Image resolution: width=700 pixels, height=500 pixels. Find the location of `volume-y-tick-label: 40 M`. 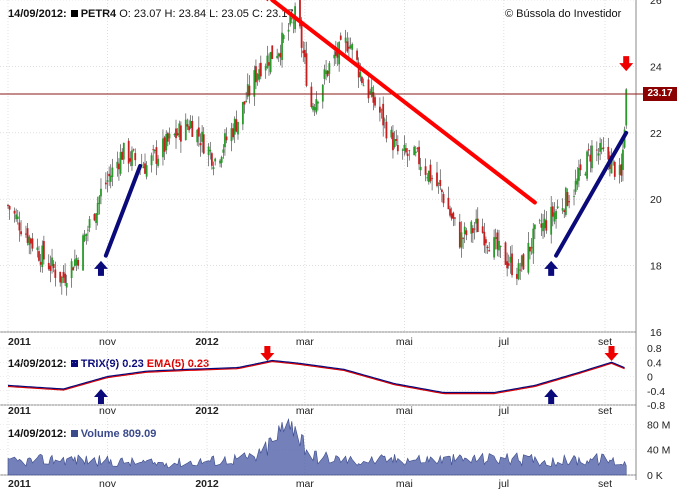

volume-y-tick-label: 40 M is located at coordinates (658, 451).